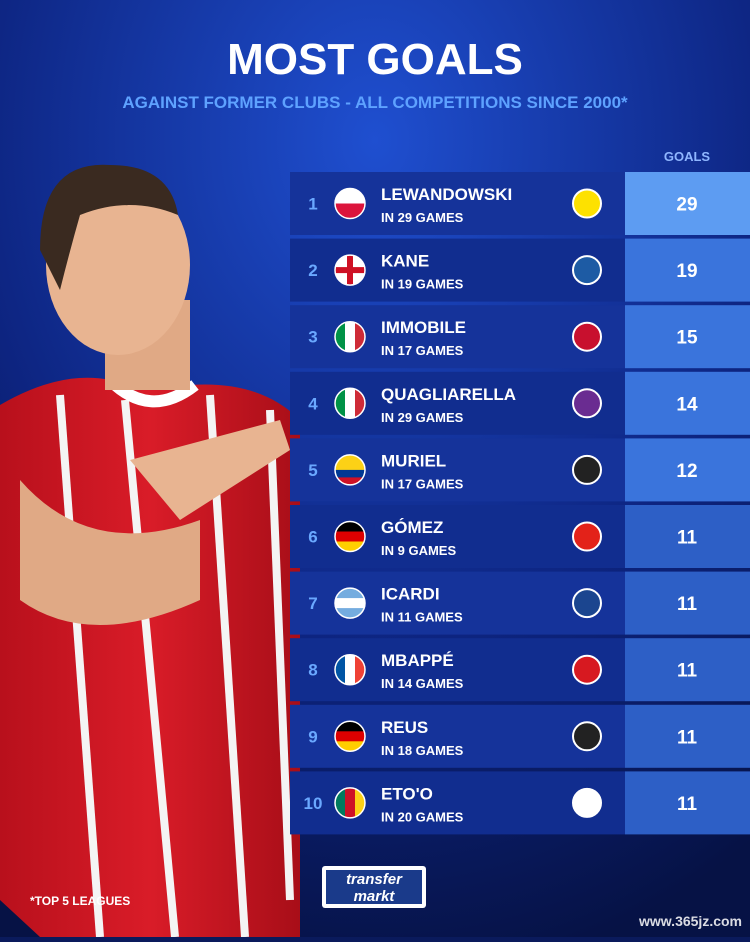  What do you see at coordinates (407, 793) in the screenshot?
I see `player-name: ETO'O` at bounding box center [407, 793].